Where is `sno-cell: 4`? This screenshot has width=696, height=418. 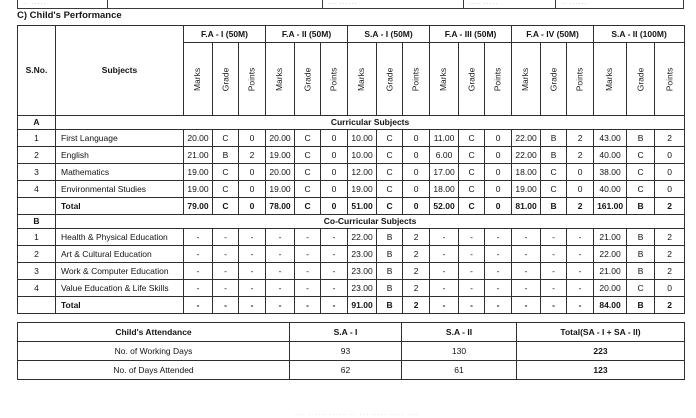
sno-cell: 4 is located at coordinates (36, 189).